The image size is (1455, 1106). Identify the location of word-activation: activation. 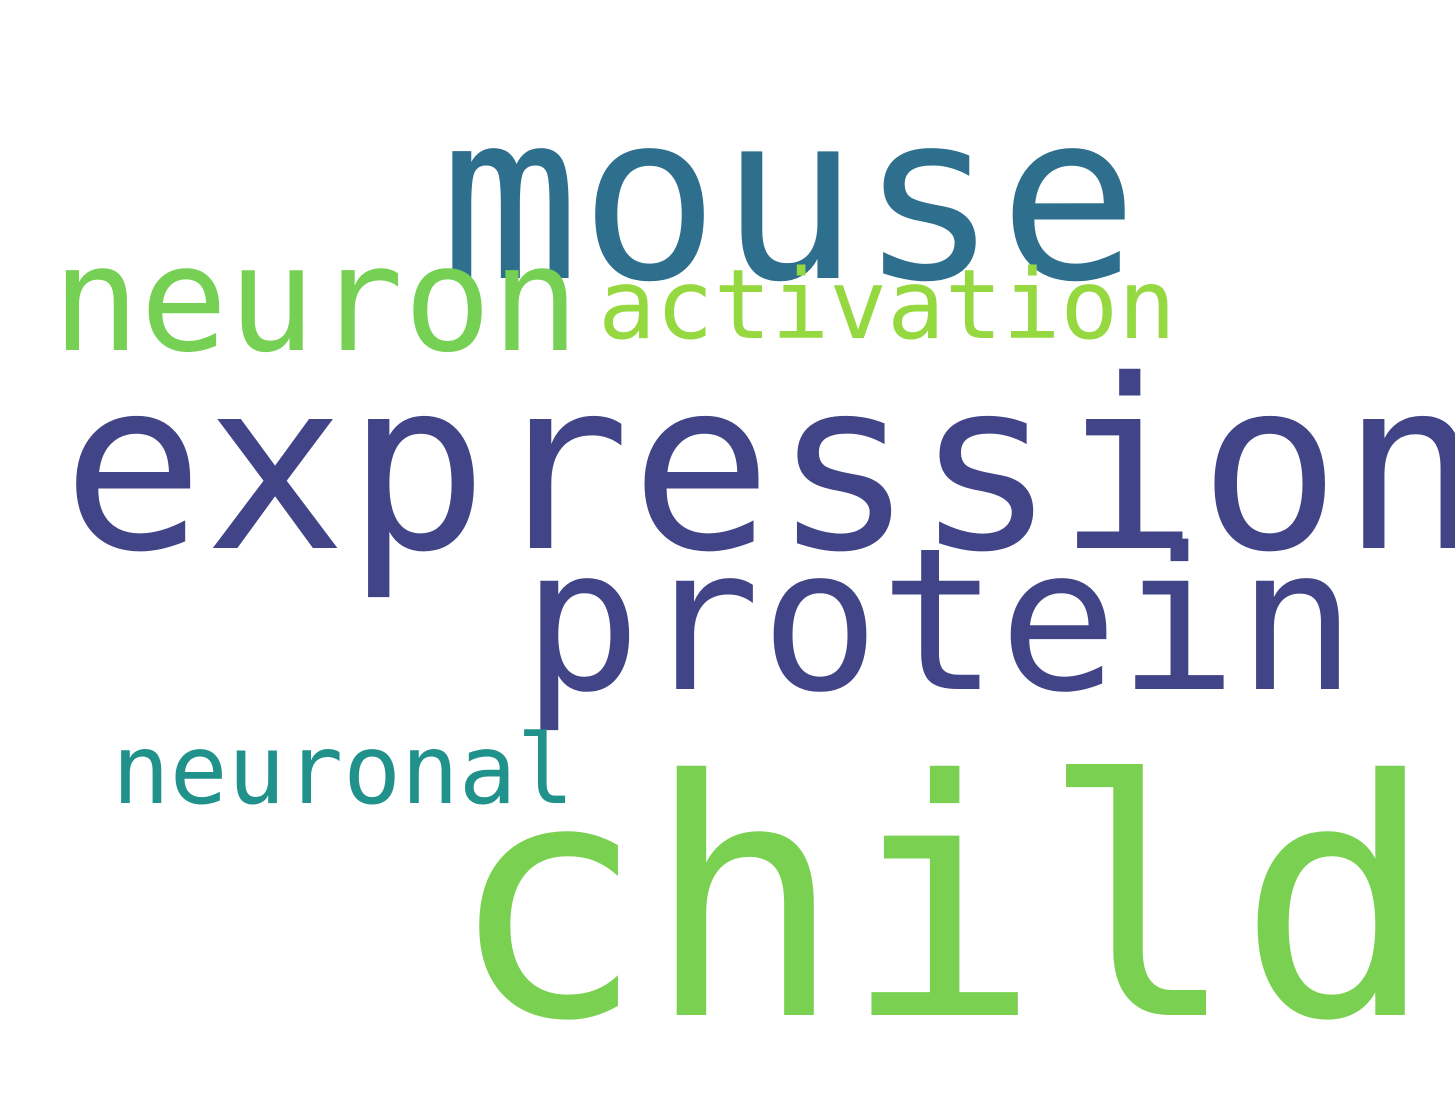
(887, 305).